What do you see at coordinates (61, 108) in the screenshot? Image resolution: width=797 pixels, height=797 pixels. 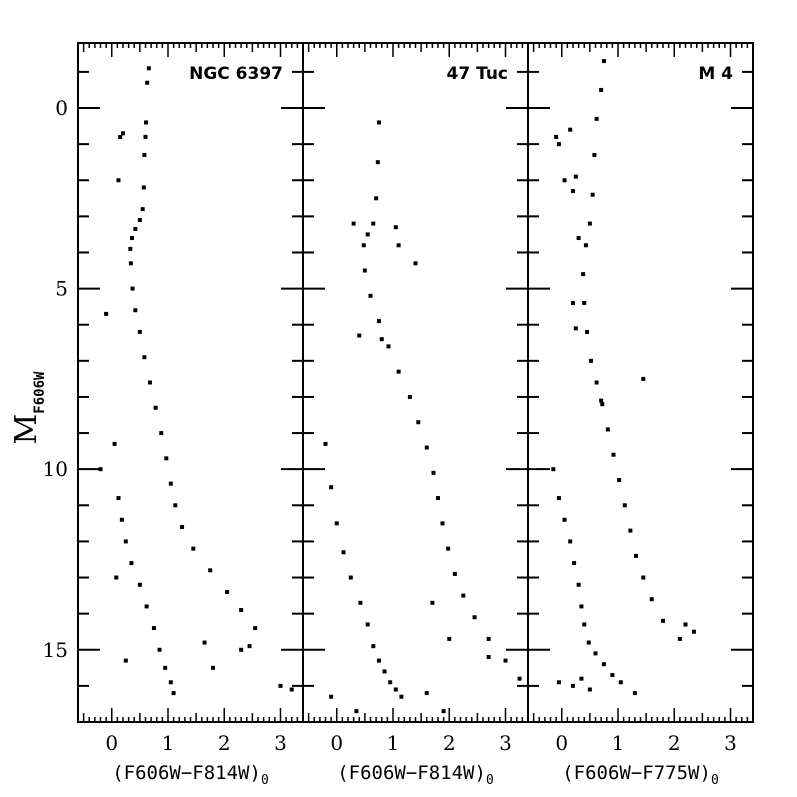 I see `y-tick-label: 0` at bounding box center [61, 108].